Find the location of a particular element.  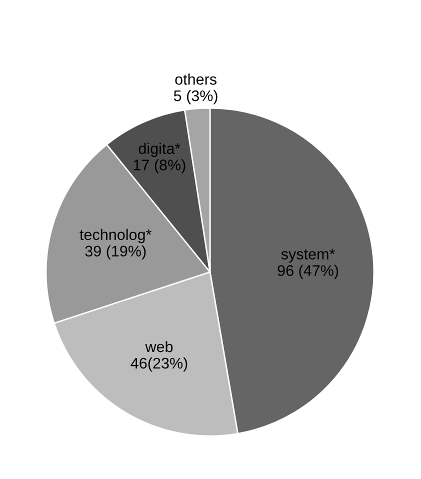

data-label: 39 (19%) is located at coordinates (115, 252).